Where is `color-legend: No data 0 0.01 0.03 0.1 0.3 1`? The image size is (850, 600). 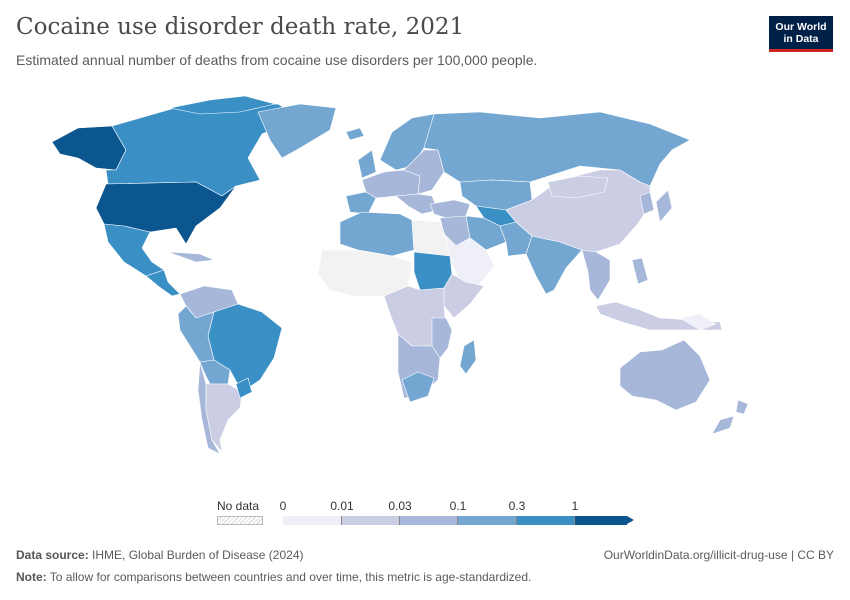 color-legend: No data 0 0.01 0.03 0.1 0.3 1 is located at coordinates (425, 515).